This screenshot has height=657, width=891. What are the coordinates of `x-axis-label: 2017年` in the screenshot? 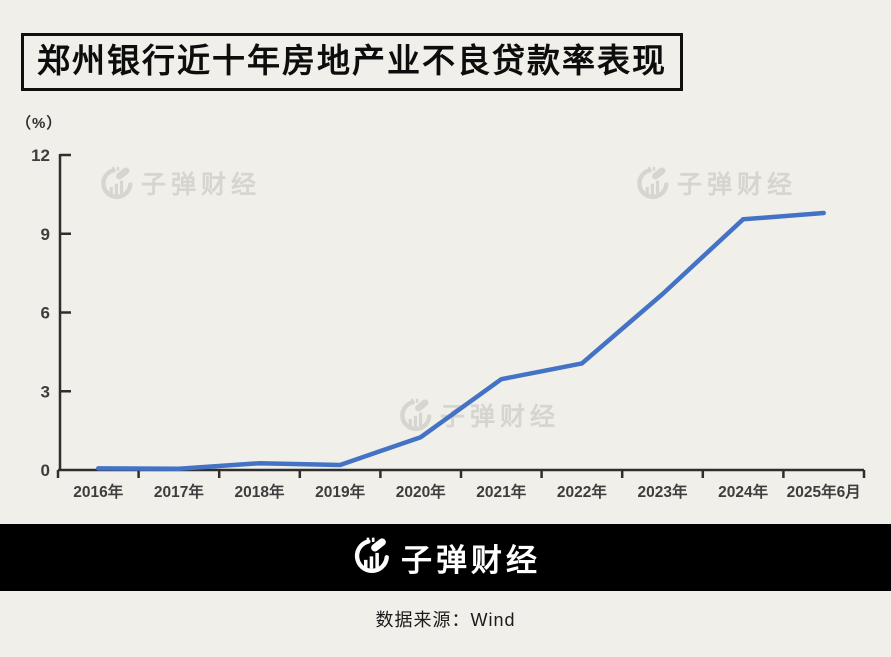 It's located at (179, 491).